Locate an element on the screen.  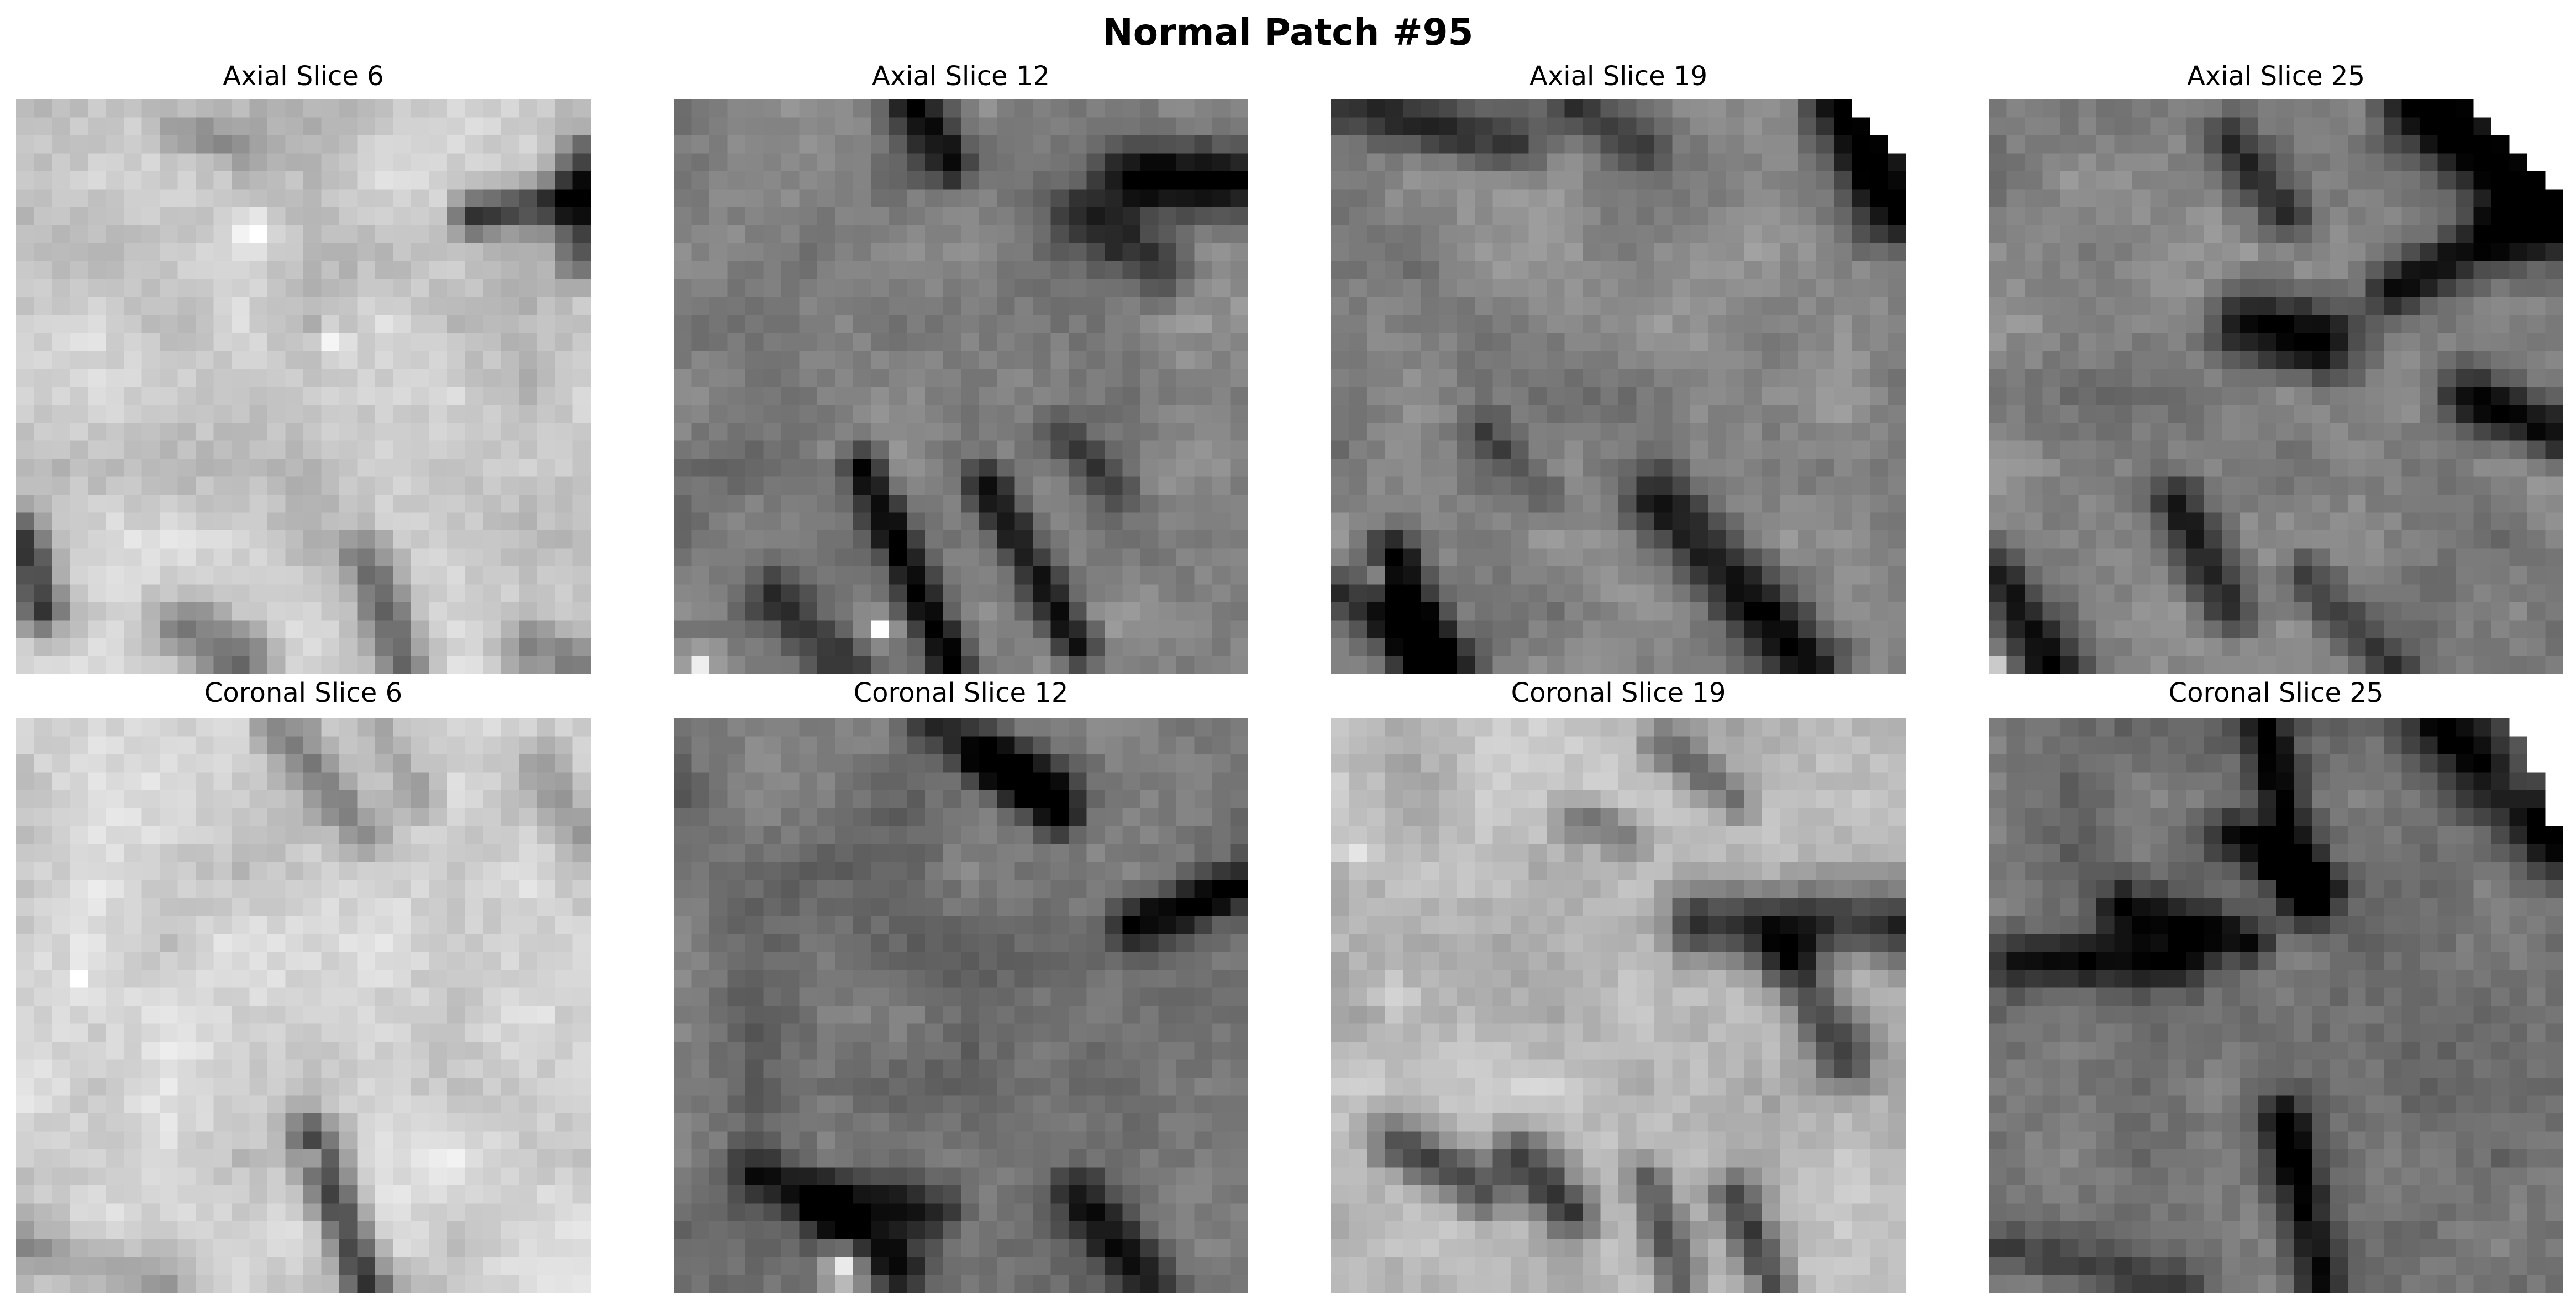
panel-title-axial-19: Axial Slice 19 is located at coordinates (1618, 76).